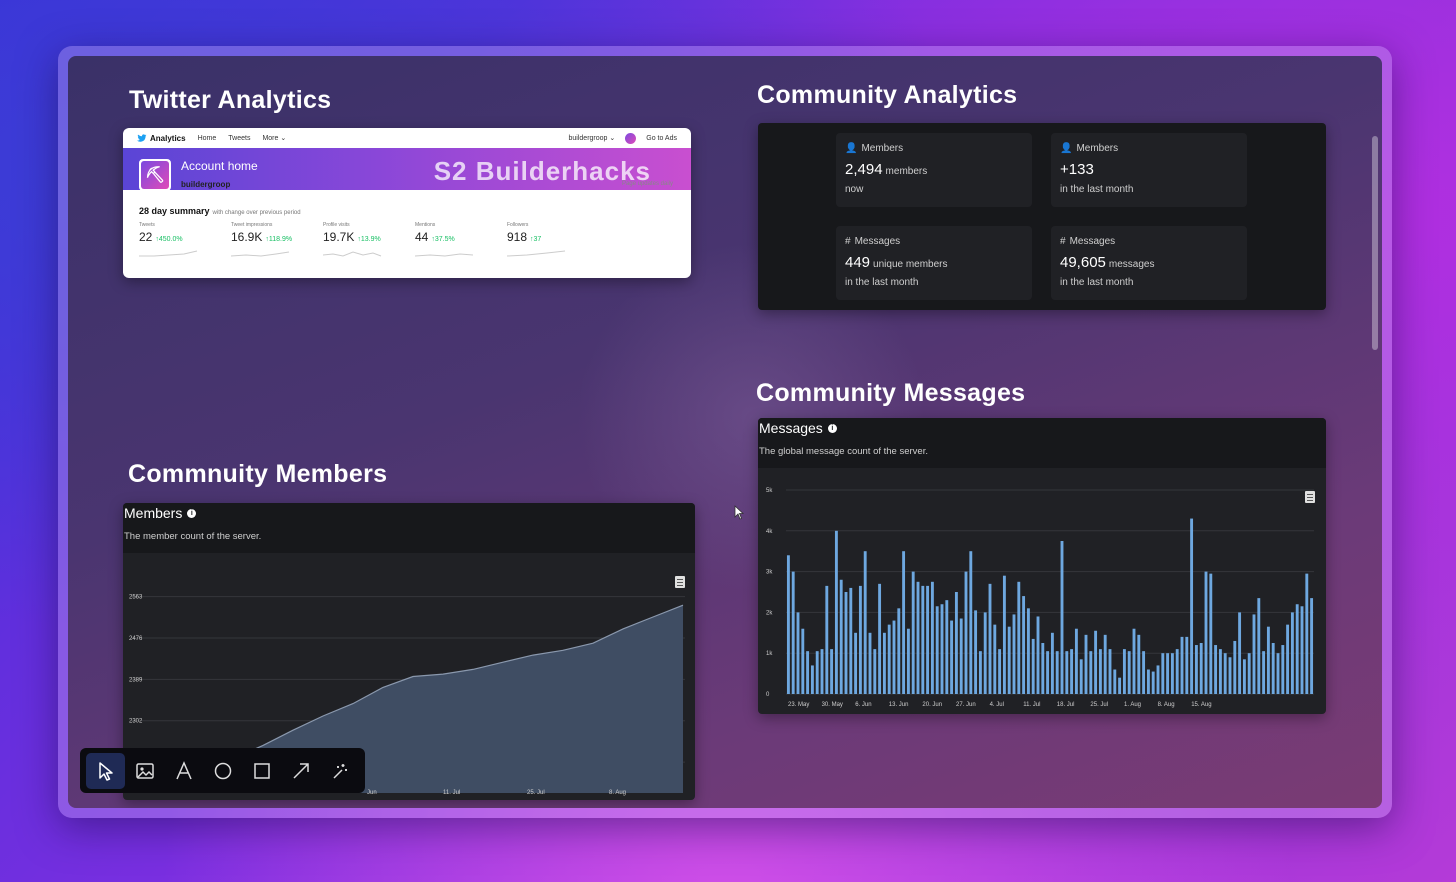 This screenshot has height=882, width=1456. What do you see at coordinates (142, 138) in the screenshot?
I see `twitter-bird-icon` at bounding box center [142, 138].